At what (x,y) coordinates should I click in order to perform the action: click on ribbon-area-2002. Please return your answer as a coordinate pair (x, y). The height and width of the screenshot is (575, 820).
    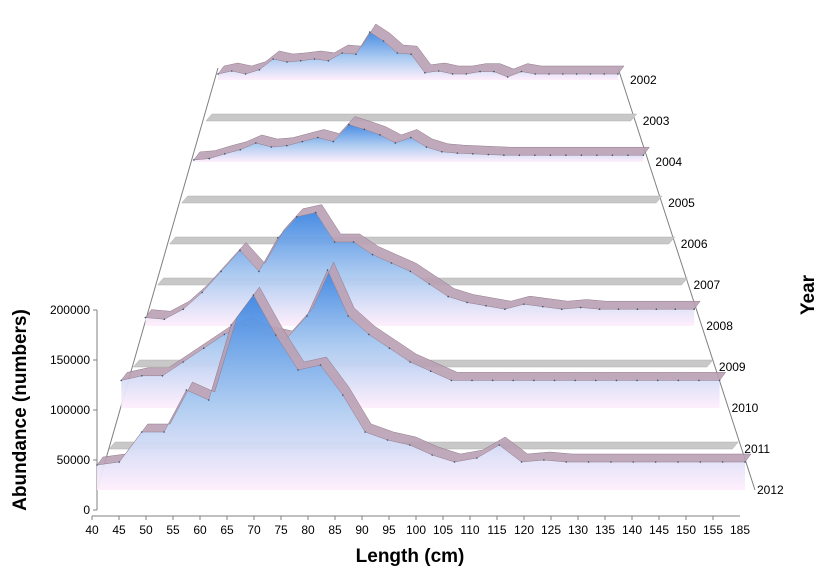
    Looking at the image, I should click on (418, 56).